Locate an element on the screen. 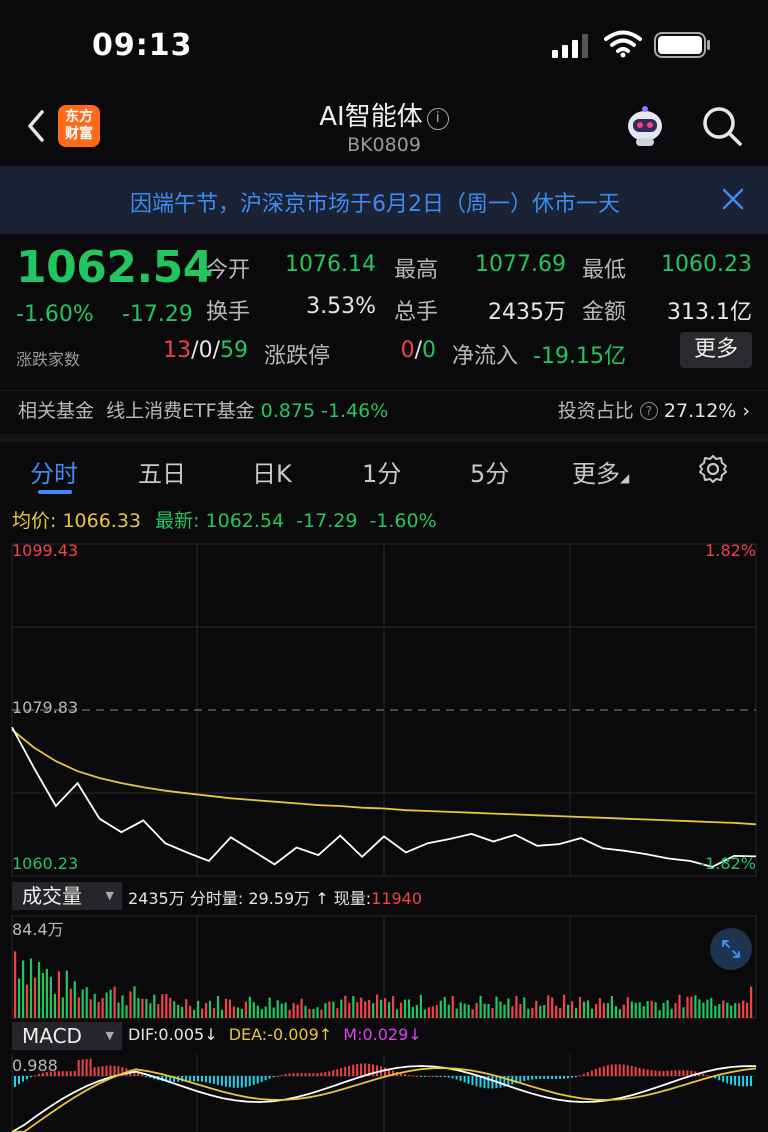  tab-5min: 5分 is located at coordinates (490, 474).